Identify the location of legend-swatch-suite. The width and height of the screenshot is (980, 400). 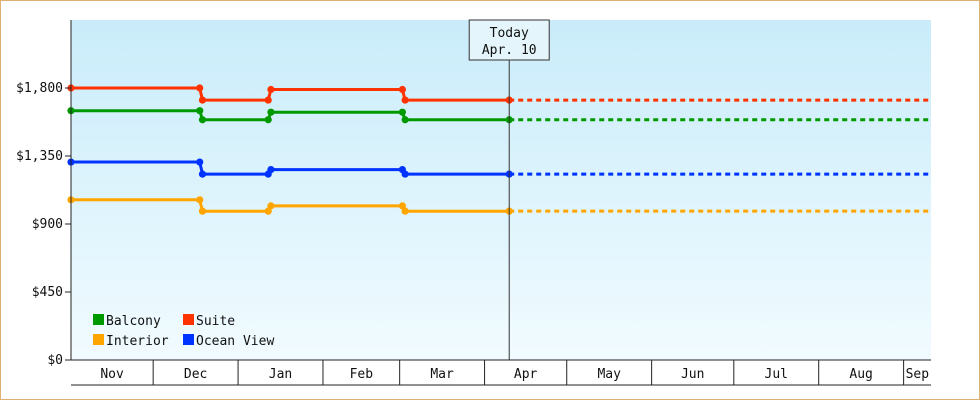
(188, 319).